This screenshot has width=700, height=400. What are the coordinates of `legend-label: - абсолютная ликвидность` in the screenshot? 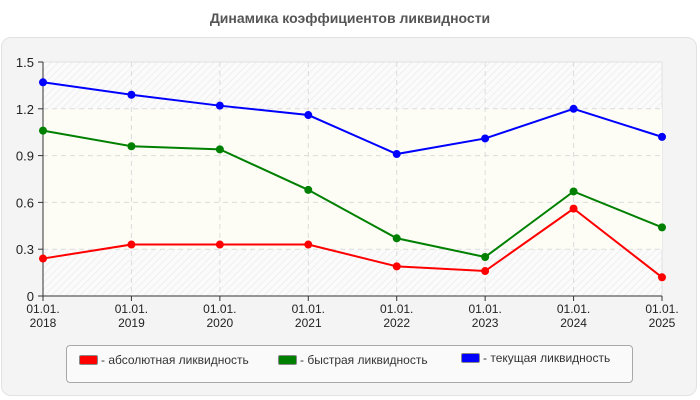 It's located at (175, 360).